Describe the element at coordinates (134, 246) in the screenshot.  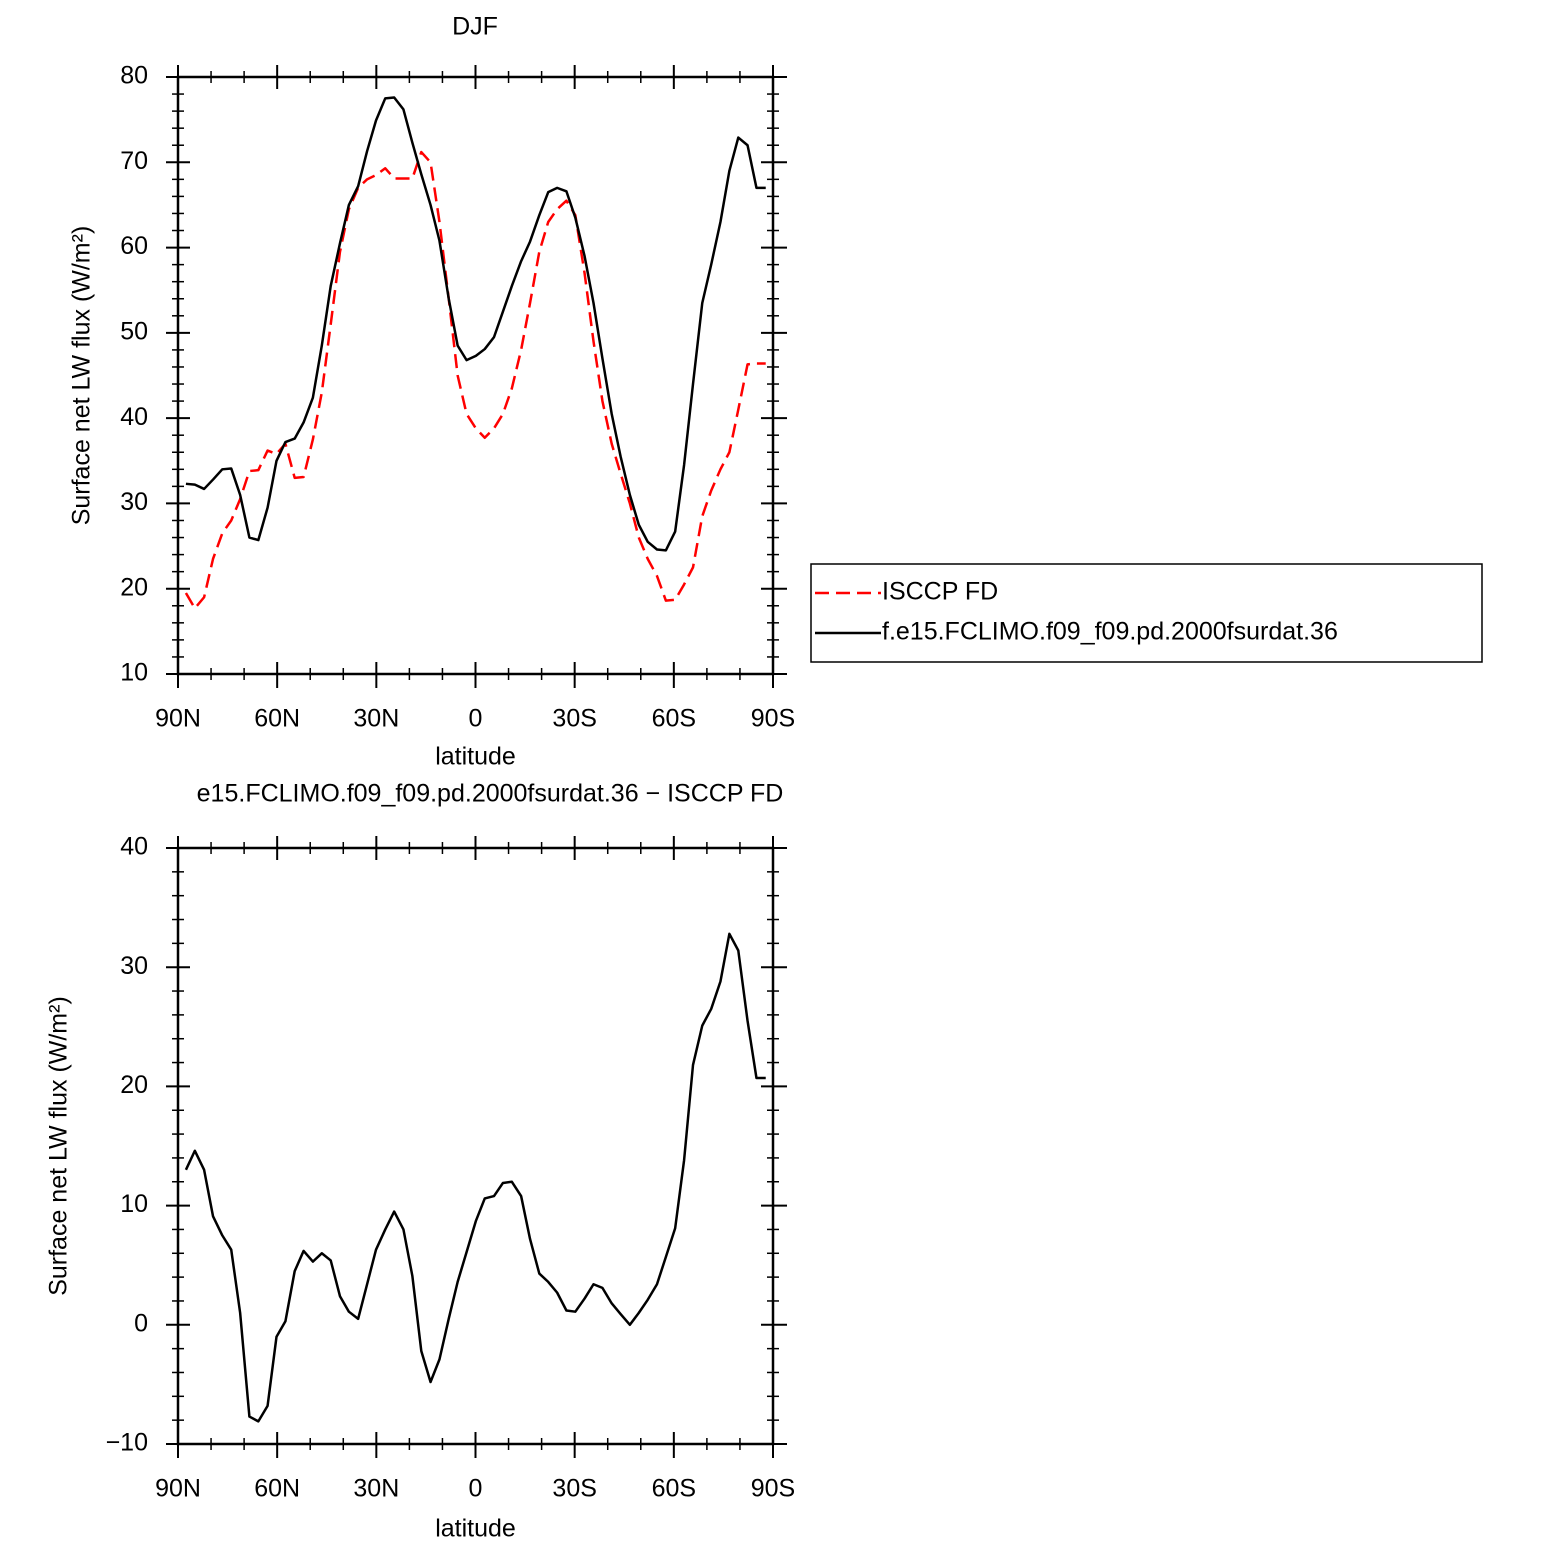
I see `y-tick-label: 60` at that location.